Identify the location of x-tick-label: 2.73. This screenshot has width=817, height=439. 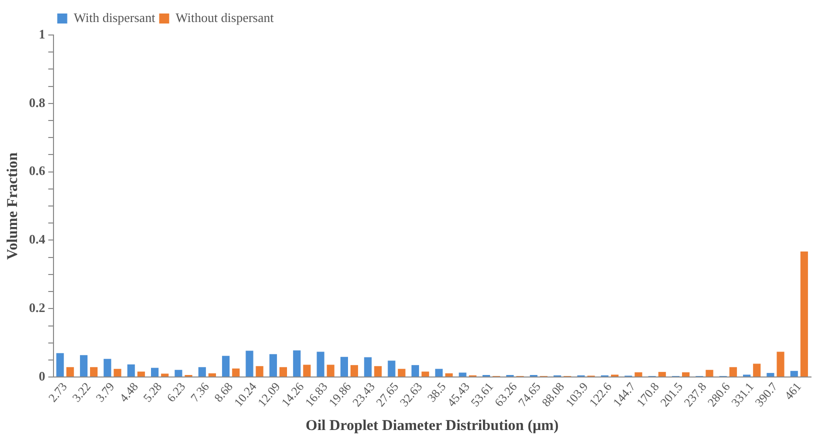
(58, 392).